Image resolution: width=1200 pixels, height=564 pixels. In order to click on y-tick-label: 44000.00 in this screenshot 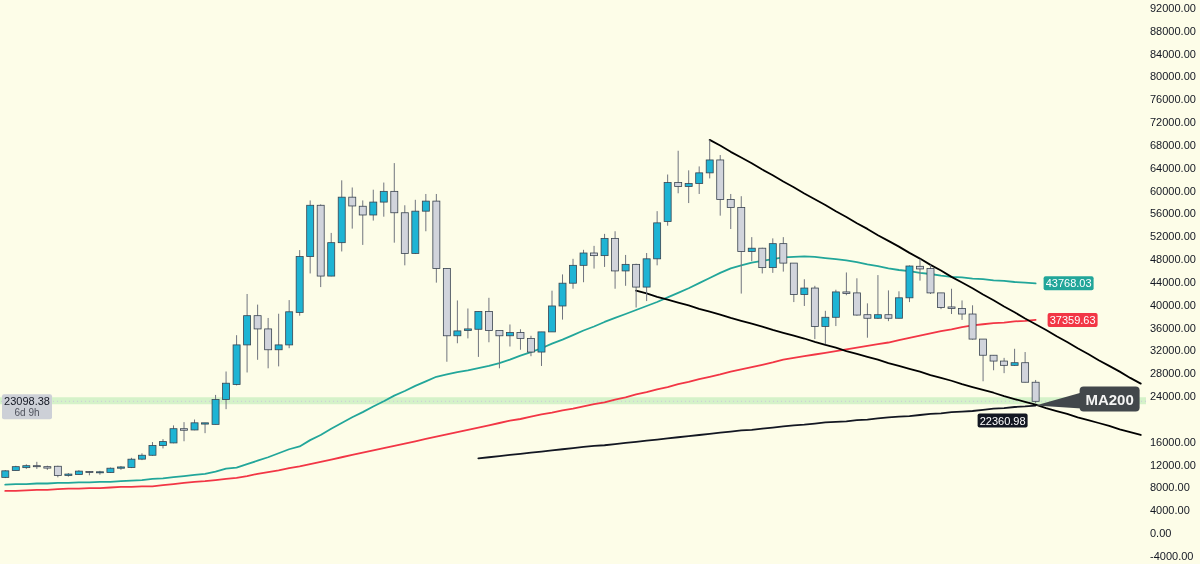, I will do `click(1173, 281)`.